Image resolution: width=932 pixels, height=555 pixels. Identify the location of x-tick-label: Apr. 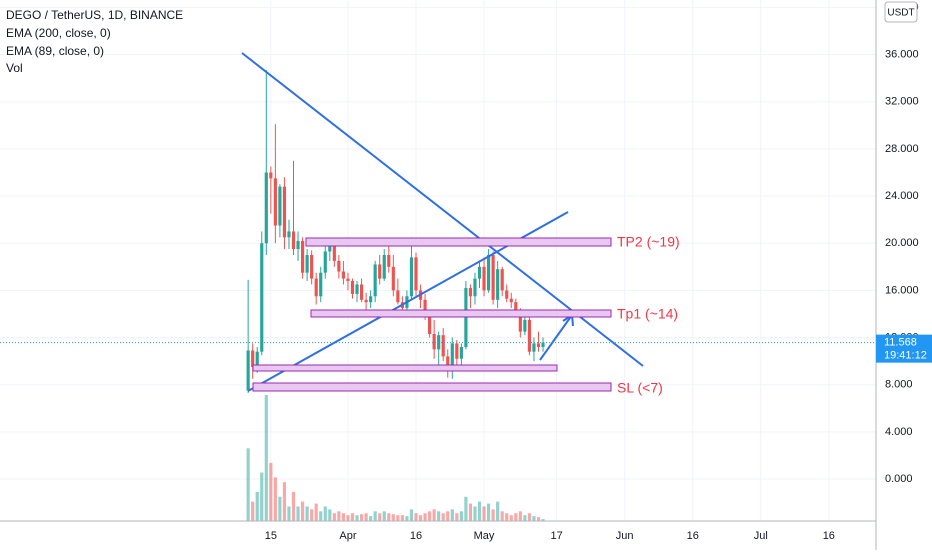
(347, 536).